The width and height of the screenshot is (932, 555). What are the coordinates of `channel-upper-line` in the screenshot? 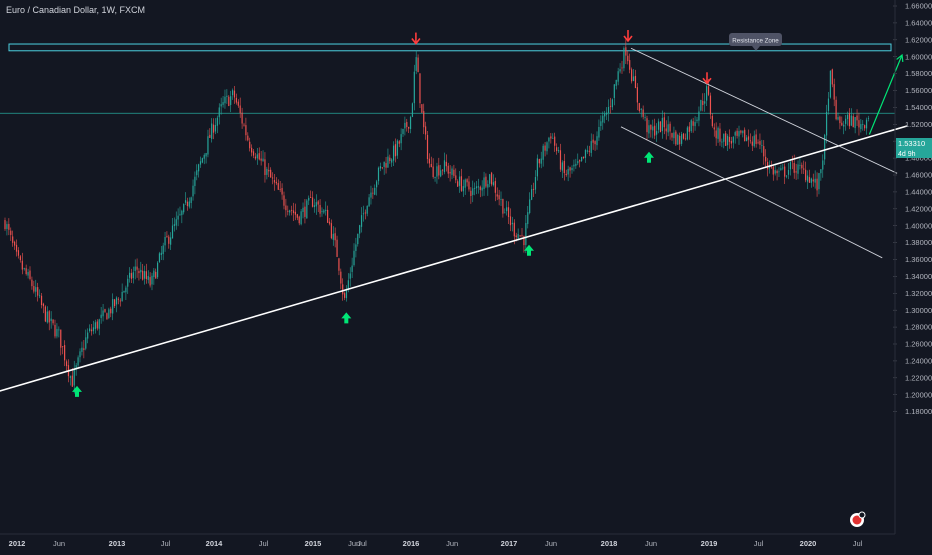 It's located at (764, 110).